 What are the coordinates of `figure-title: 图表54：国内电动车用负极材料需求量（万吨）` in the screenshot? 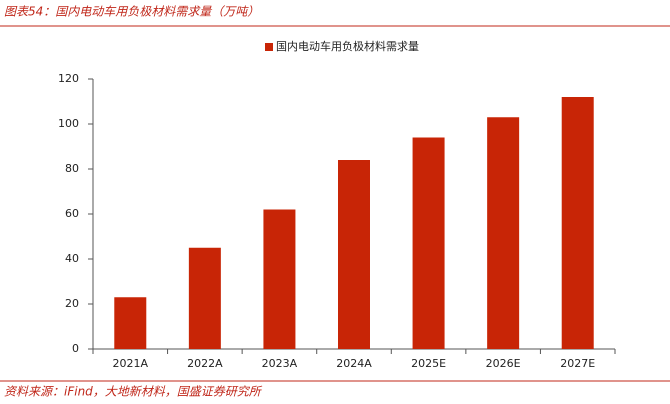 It's located at (131, 12).